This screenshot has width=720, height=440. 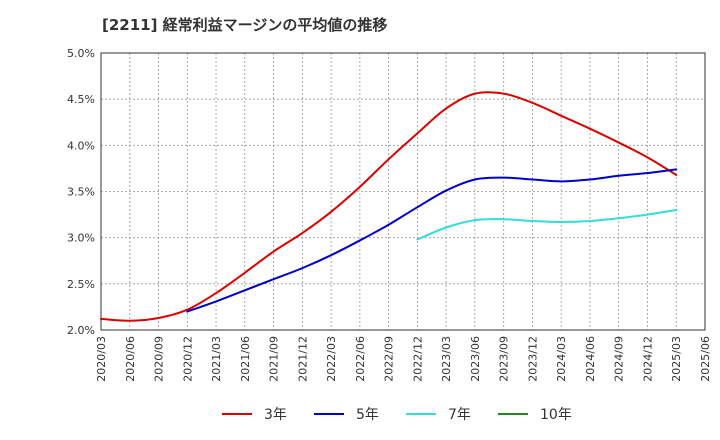 I want to click on y-tick-label: 4.0%, so click(x=81, y=145).